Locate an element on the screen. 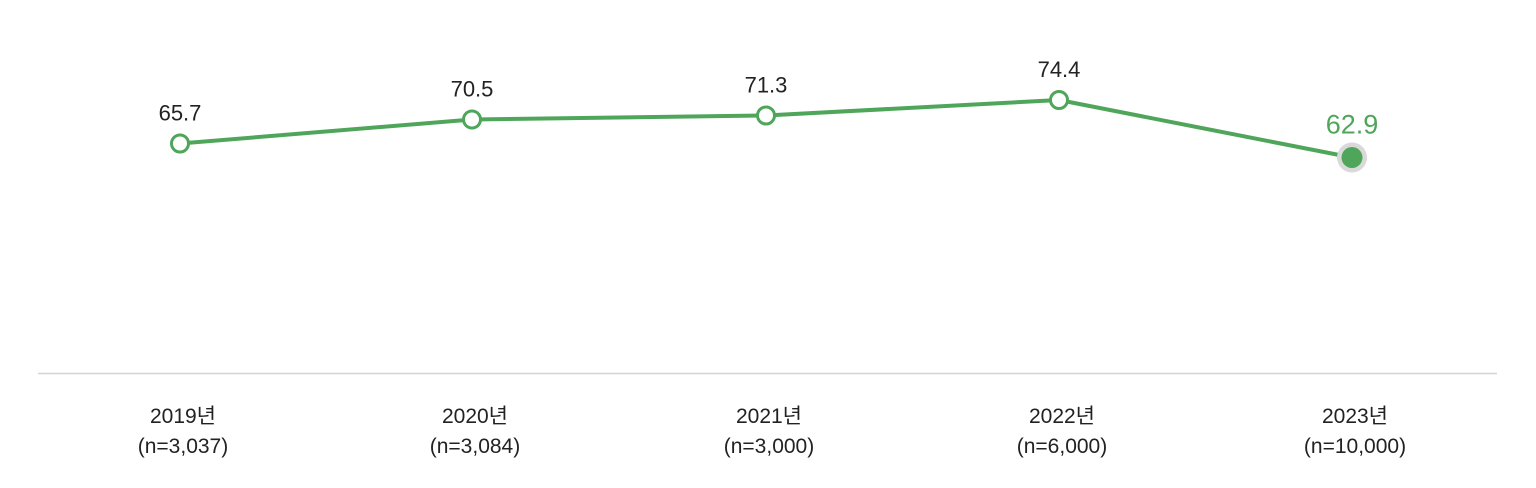 Image resolution: width=1536 pixels, height=488 pixels. data-label: 62.9 is located at coordinates (1352, 125).